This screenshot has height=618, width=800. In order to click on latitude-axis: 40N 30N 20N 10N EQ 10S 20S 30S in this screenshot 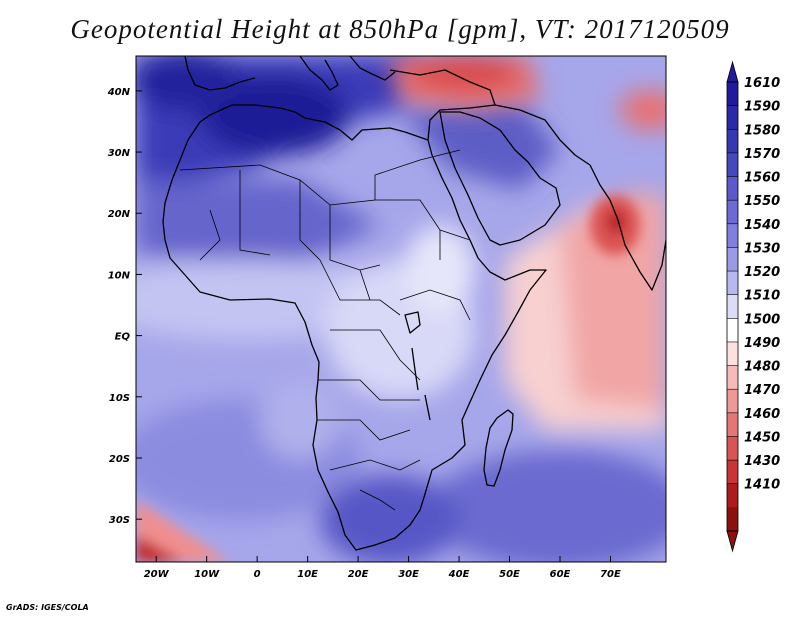, I will do `click(124, 306)`.